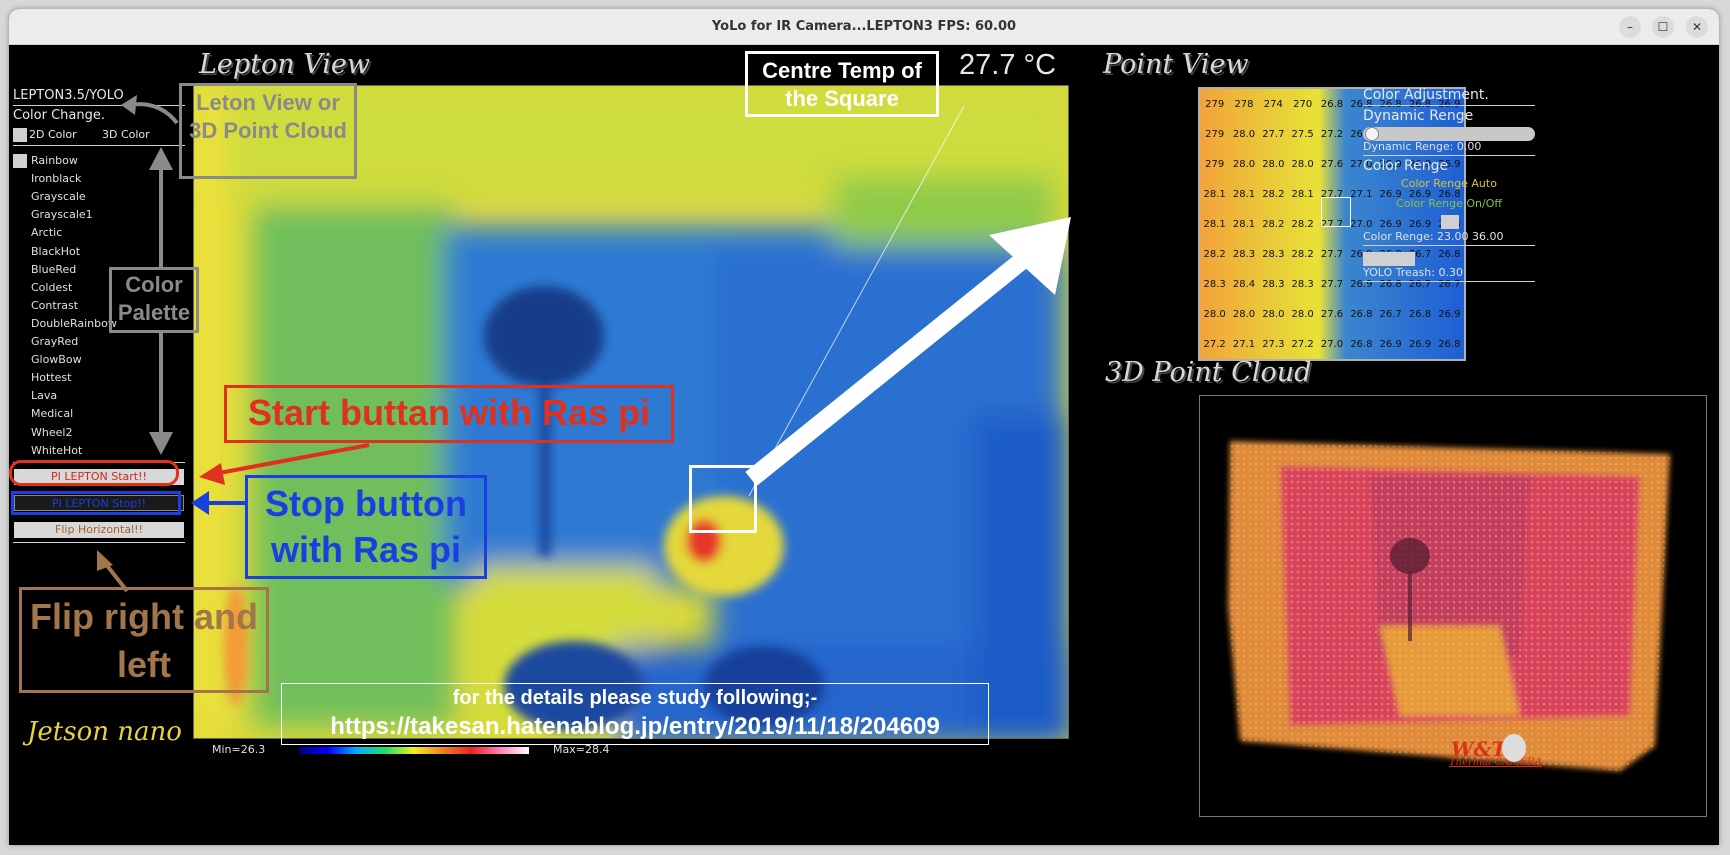 The height and width of the screenshot is (855, 1730). I want to click on sidebar-header: LEPTON3.5/YOLO, so click(68, 95).